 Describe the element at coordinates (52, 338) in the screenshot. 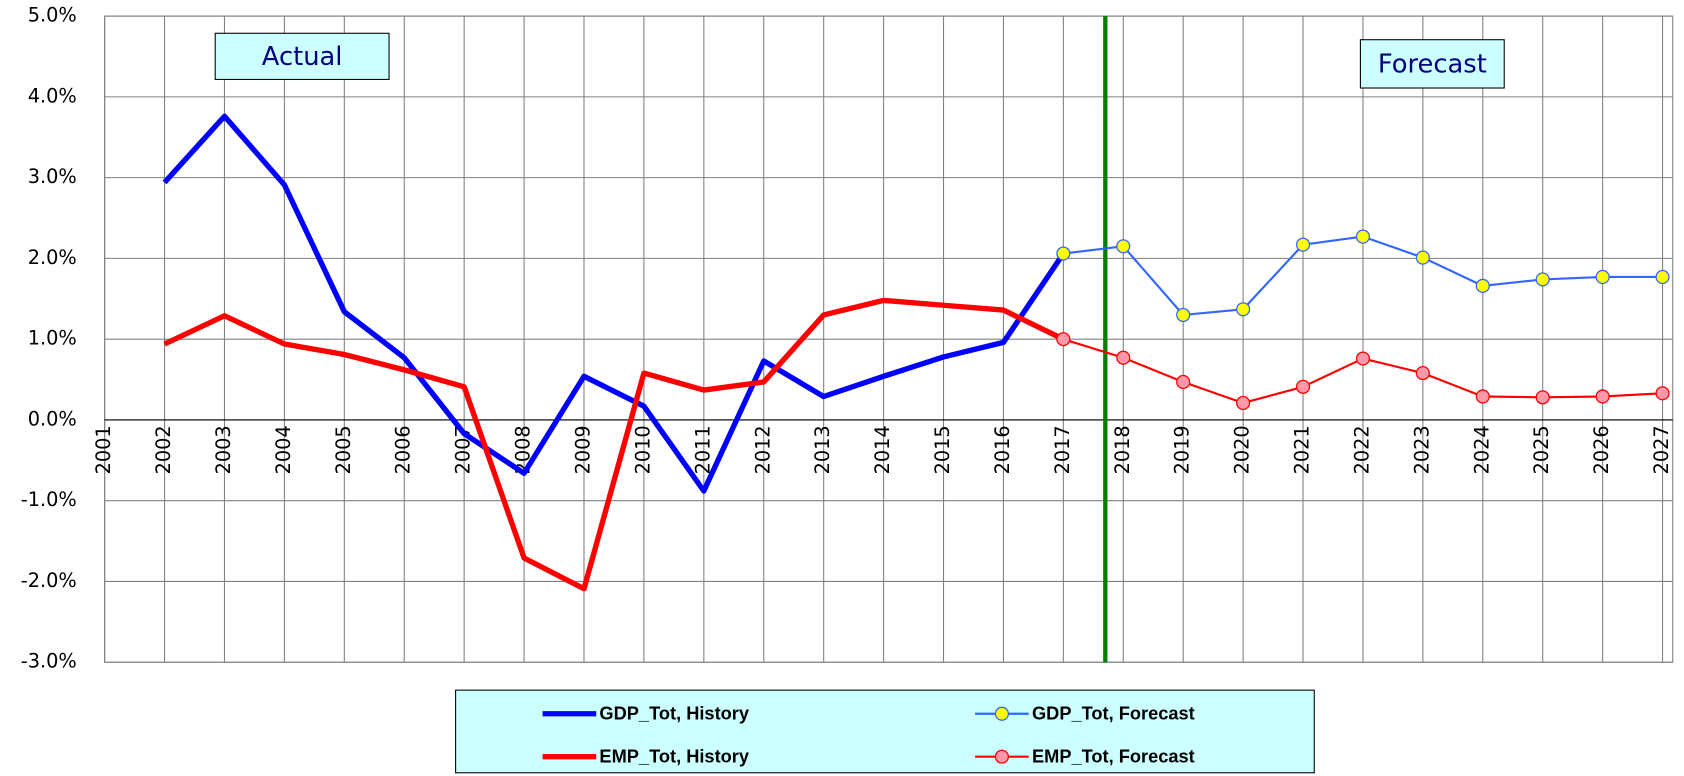

I see `y-tick-label: 1.0%` at that location.